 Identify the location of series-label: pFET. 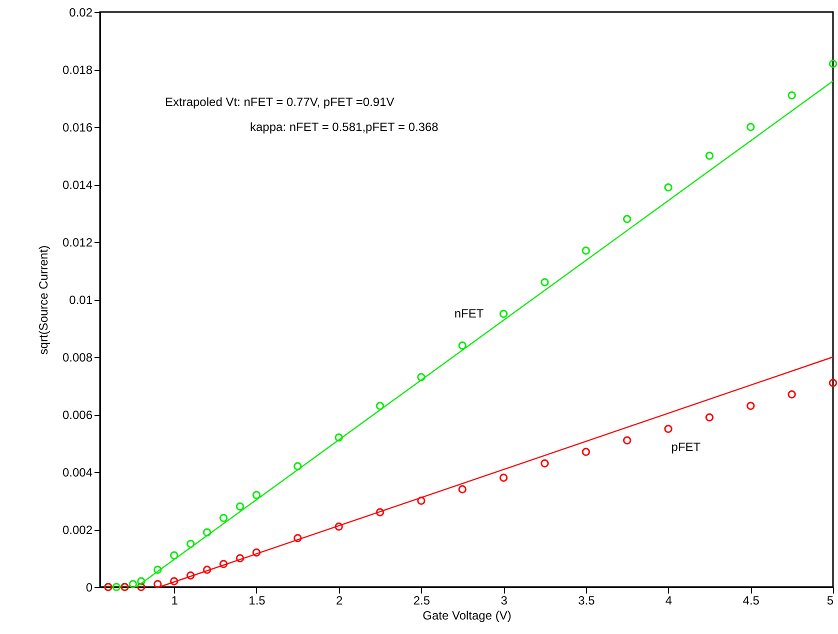
(686, 447).